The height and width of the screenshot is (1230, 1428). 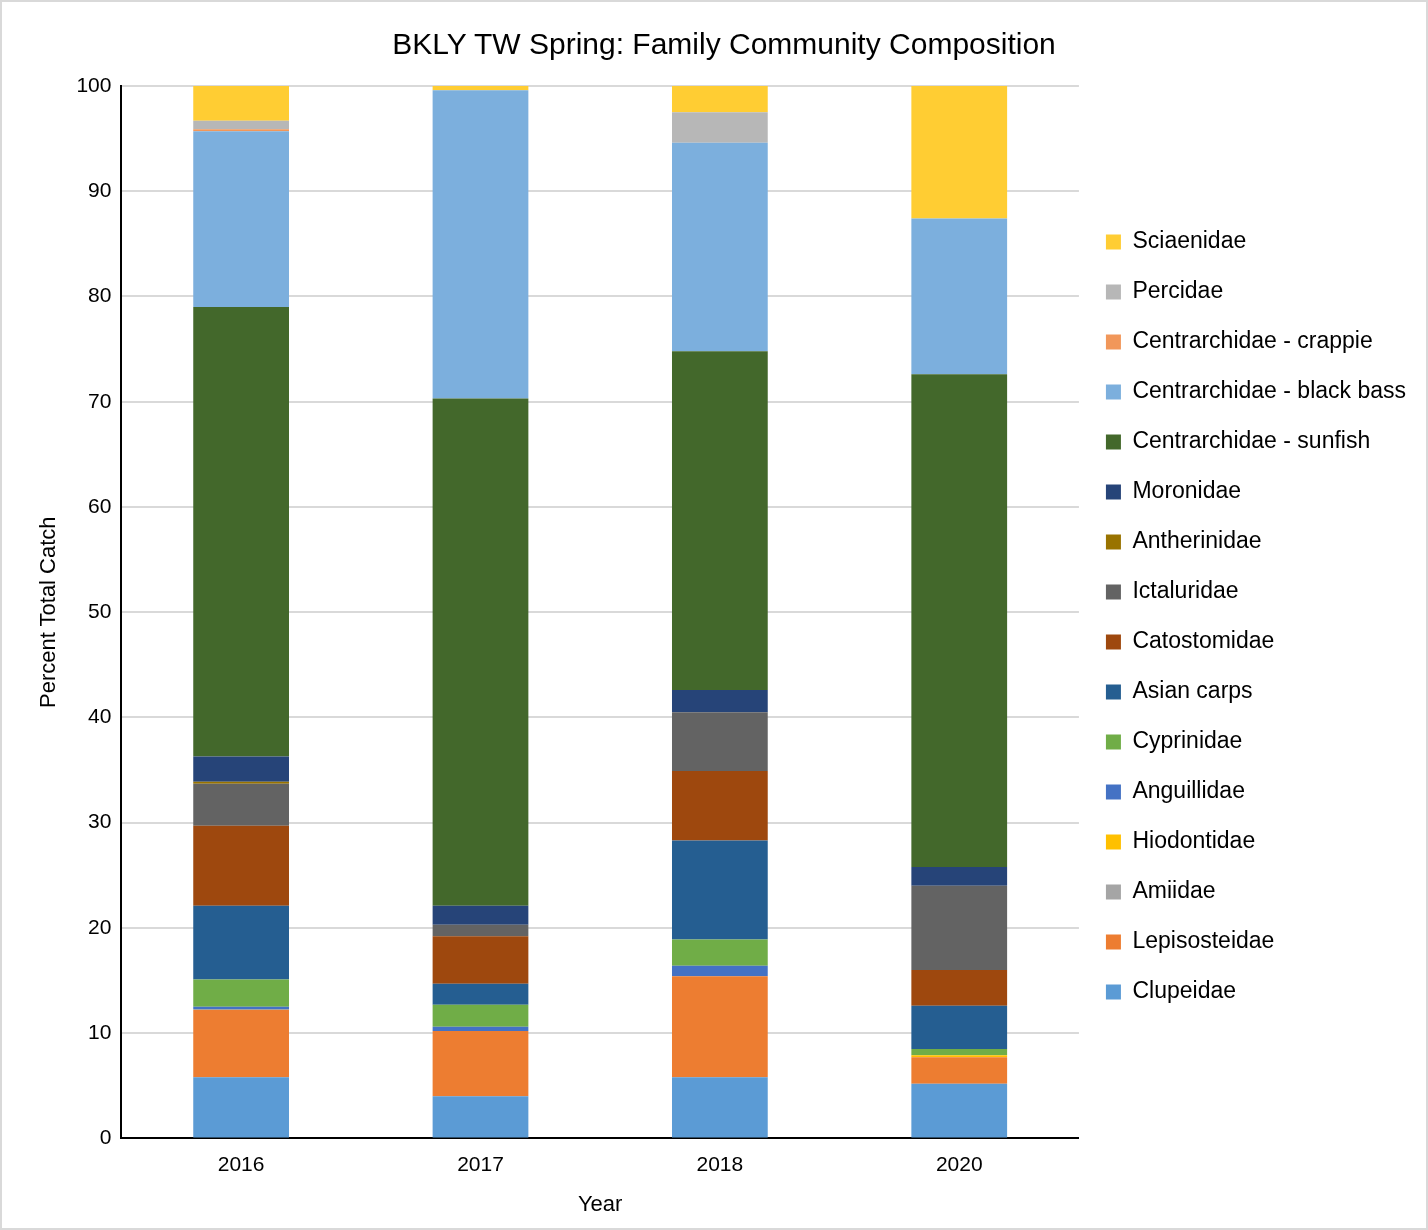 I want to click on legend-label: Antherinidae, so click(x=1197, y=540).